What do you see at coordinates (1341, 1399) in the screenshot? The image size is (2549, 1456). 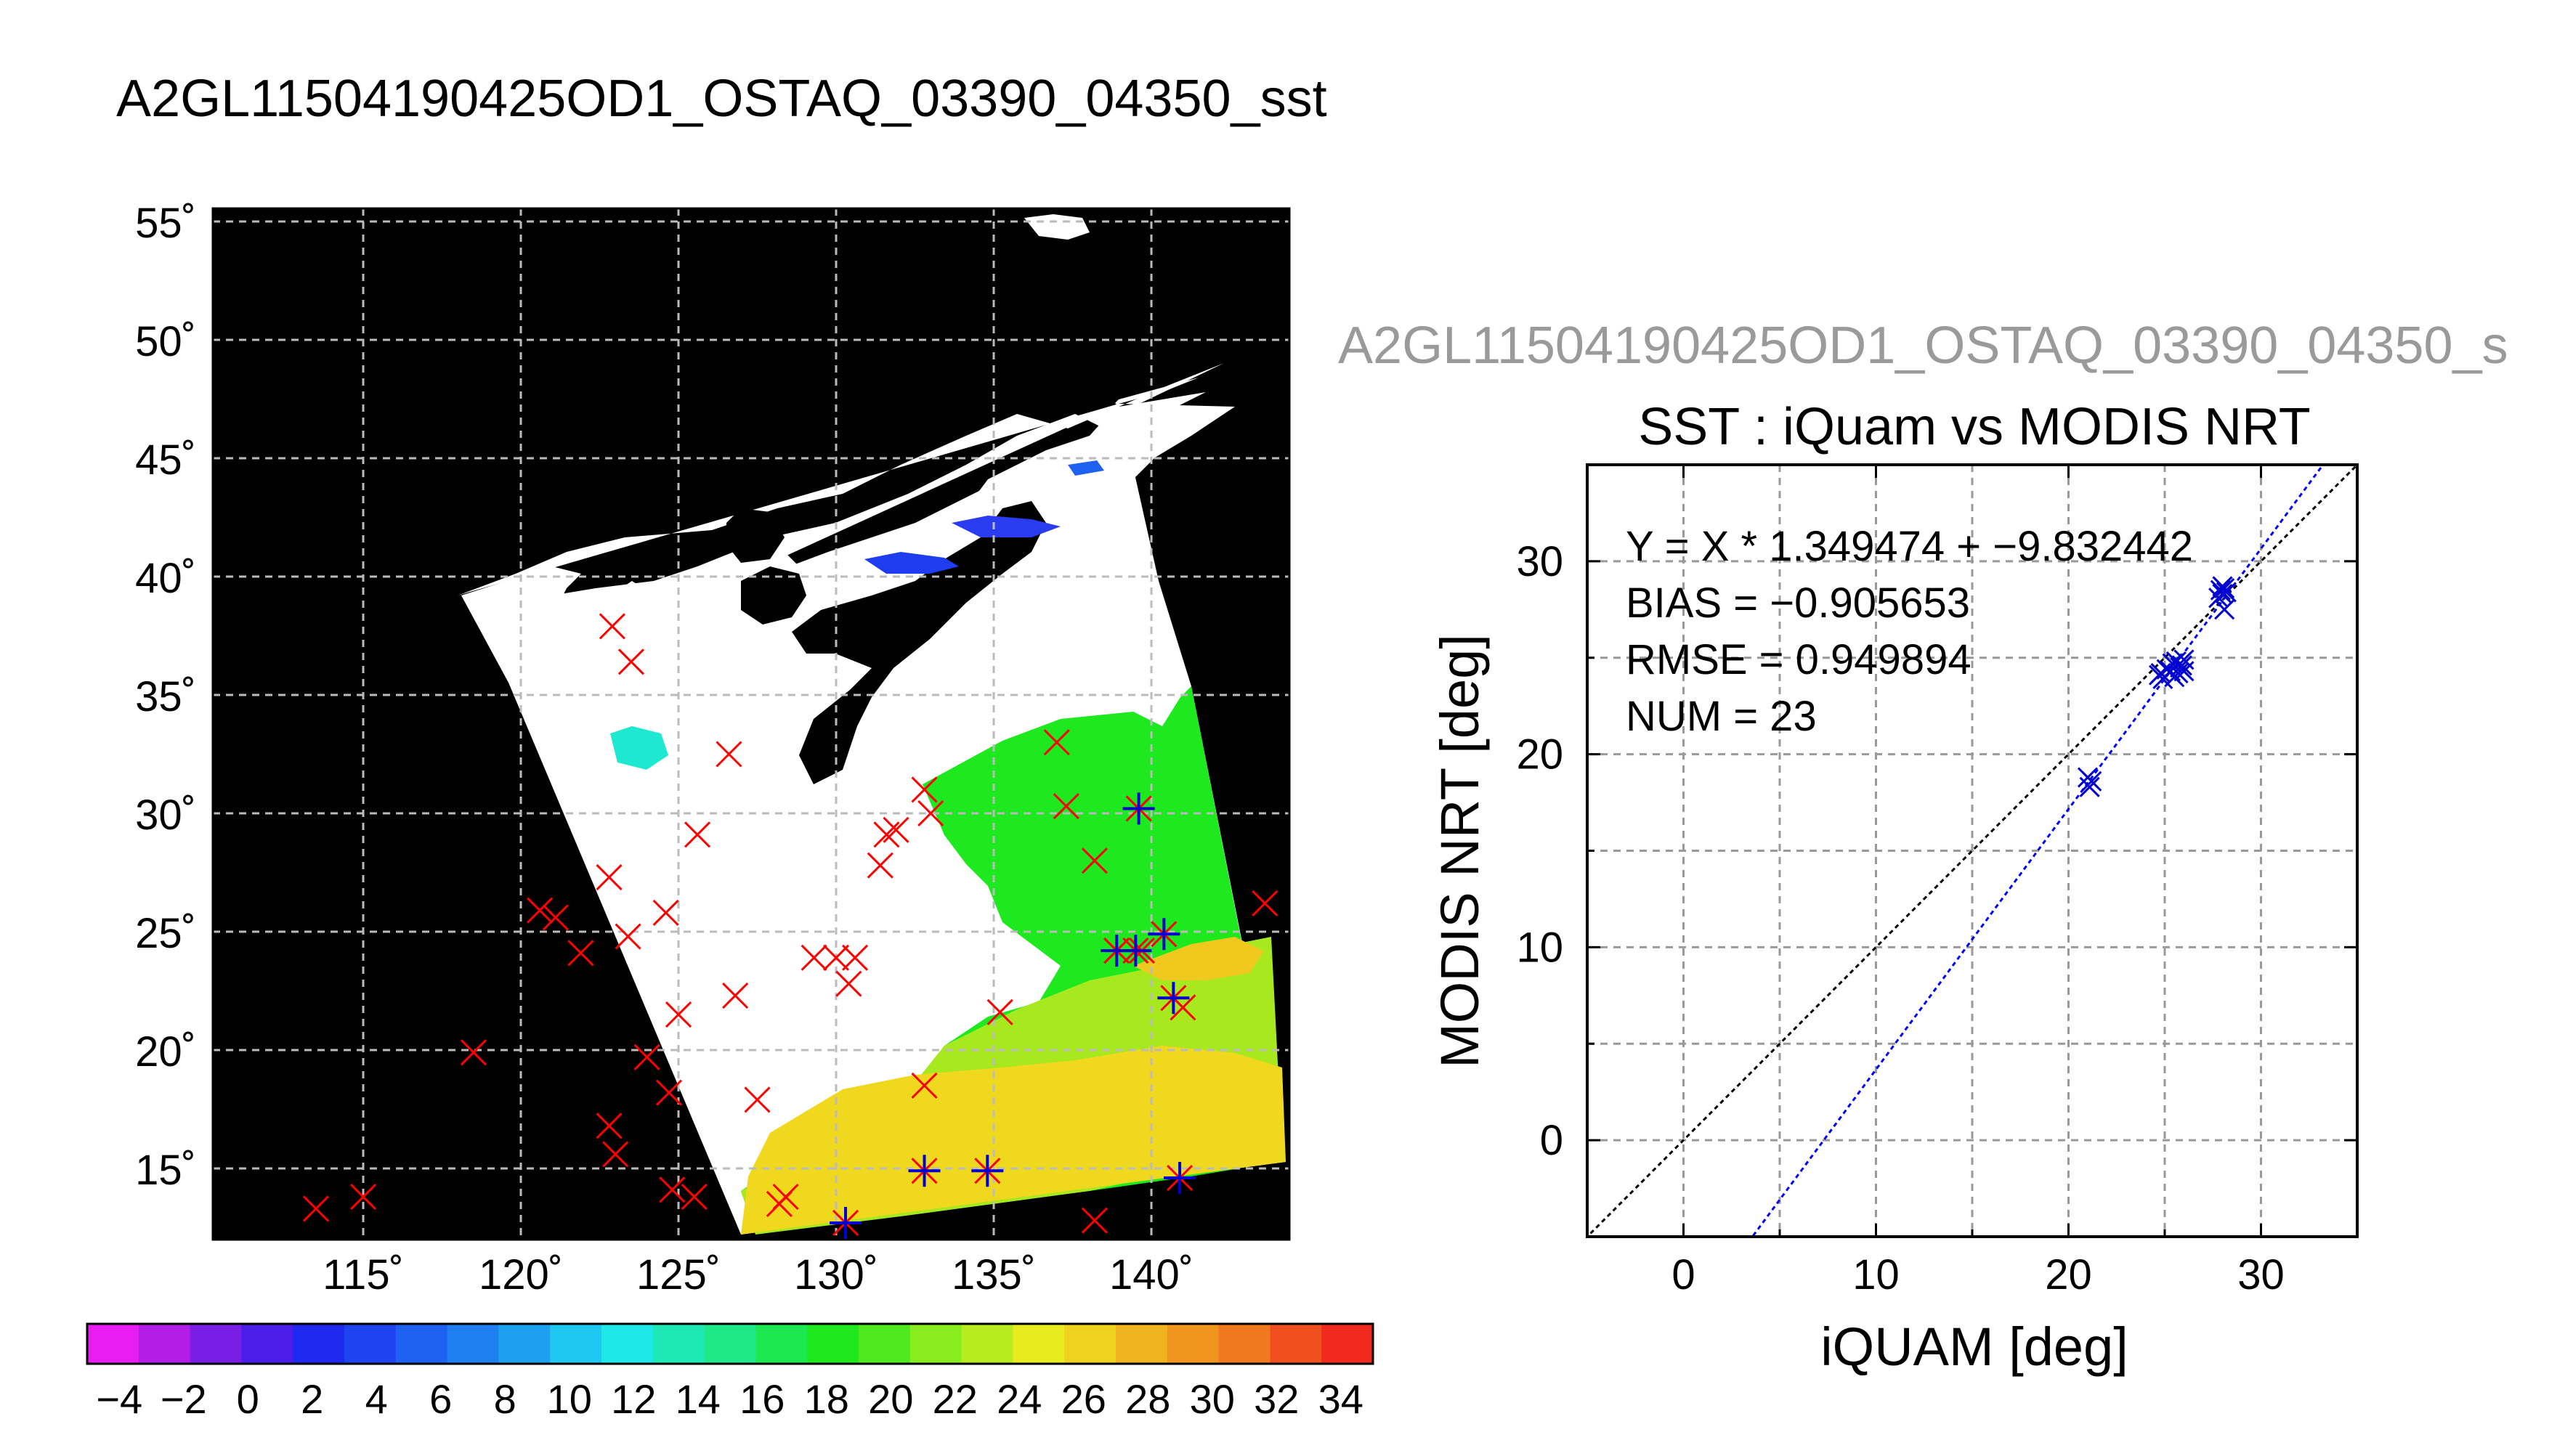 I see `colorbar-tick-label: 34` at bounding box center [1341, 1399].